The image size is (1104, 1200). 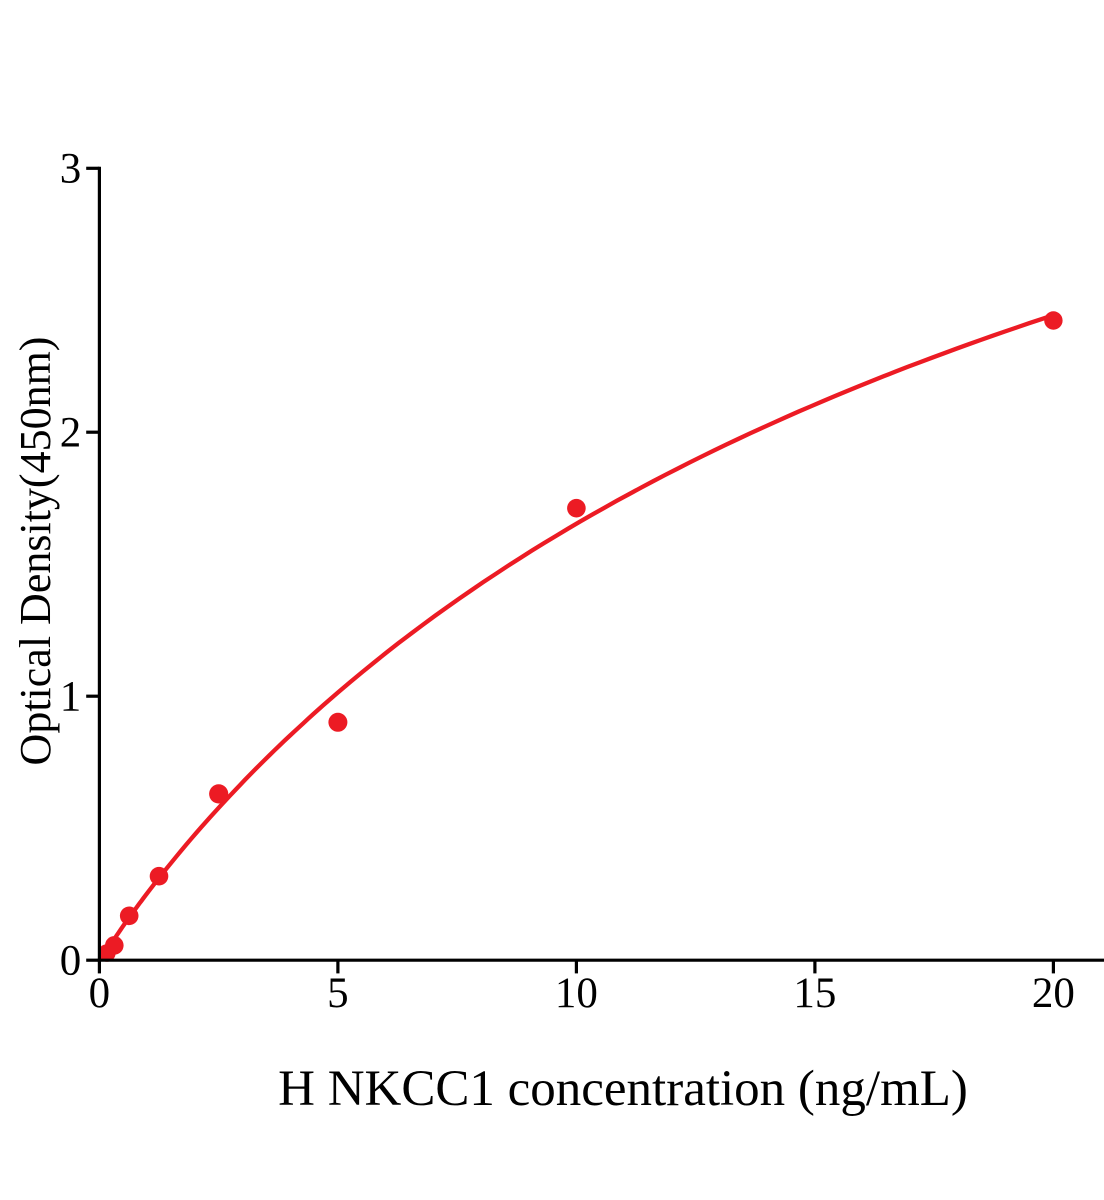 I want to click on svg-text: 3, so click(x=71, y=169).